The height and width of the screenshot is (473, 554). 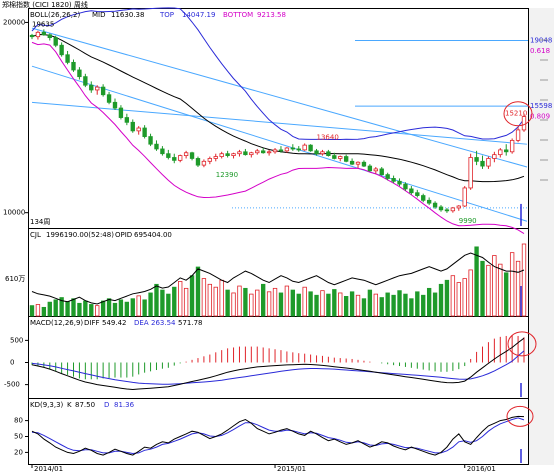 I want to click on macd-layer: 500 0 -500, so click(x=270, y=364).